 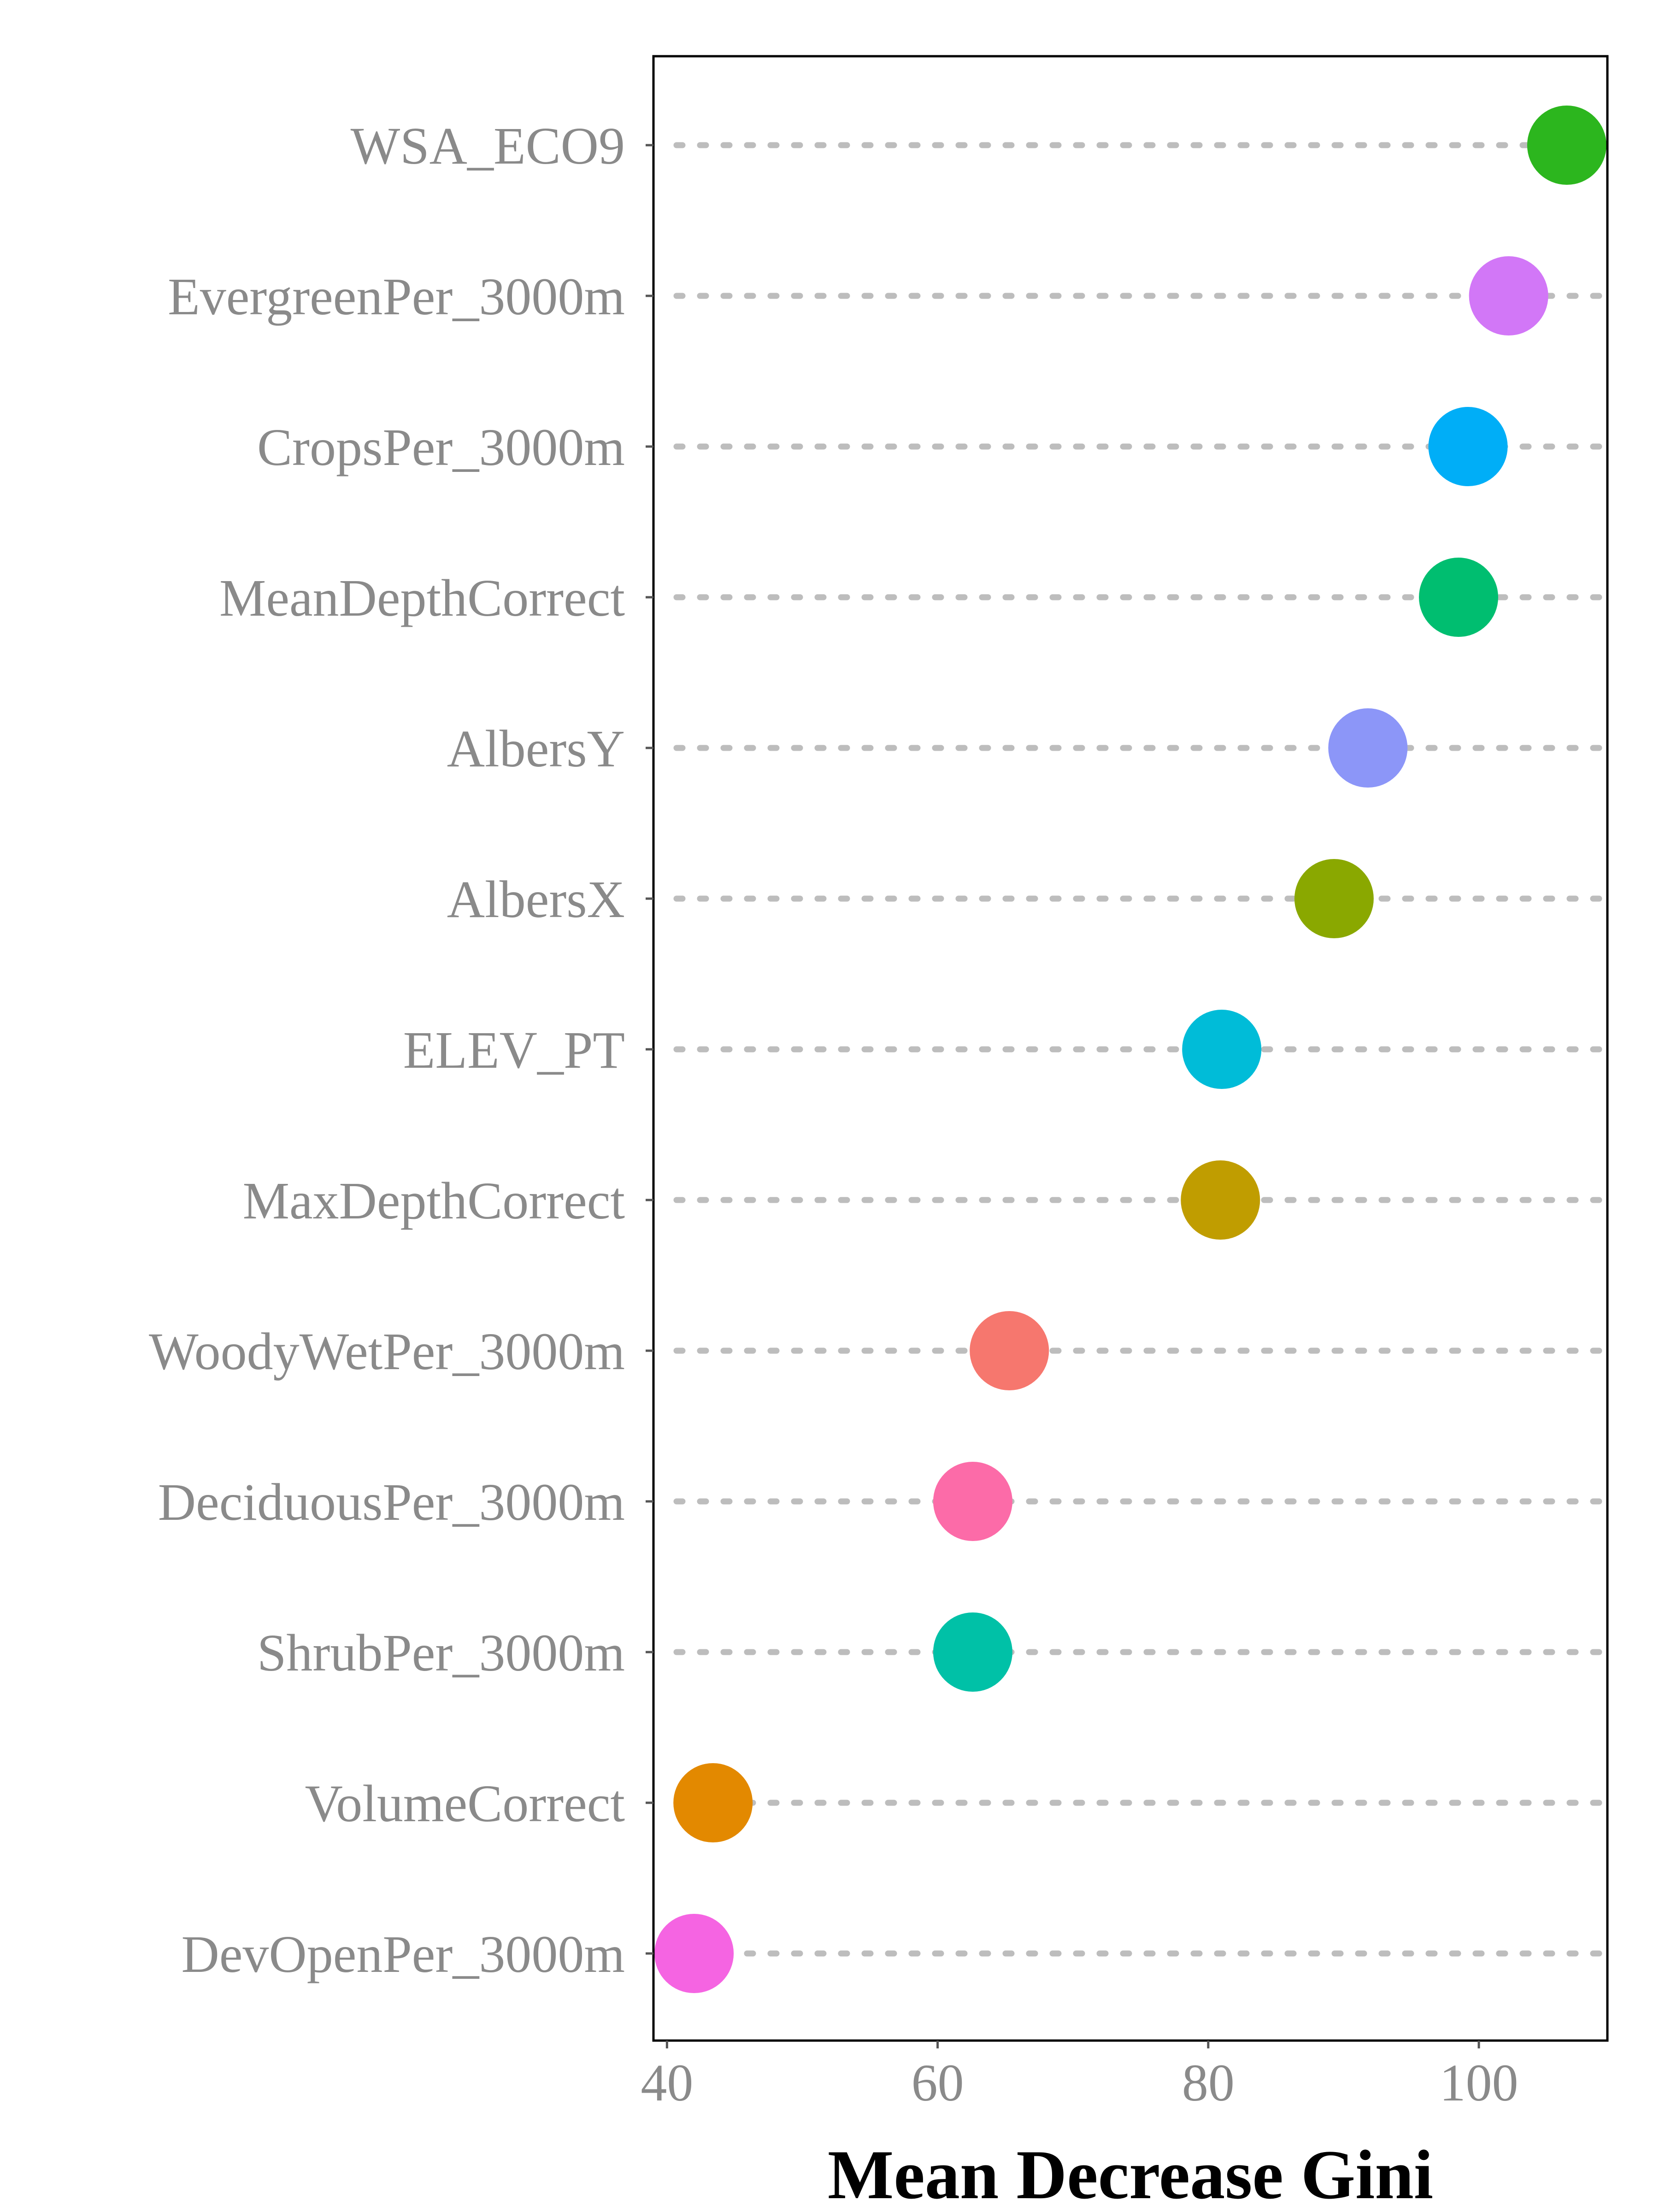 What do you see at coordinates (387, 1351) in the screenshot?
I see `y-tick-label: WoodyWetPer_3000m` at bounding box center [387, 1351].